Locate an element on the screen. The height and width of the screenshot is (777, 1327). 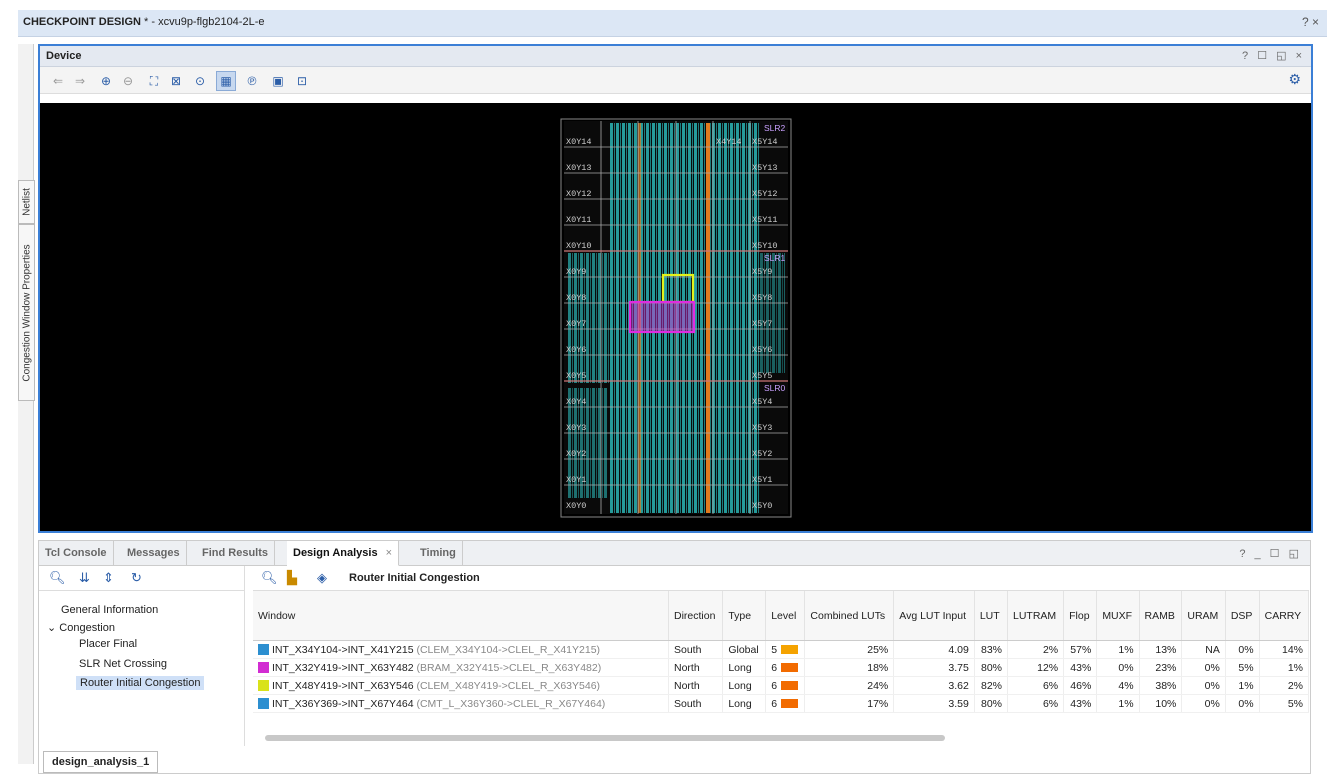
settings-gear-icon: ⚙ is located at coordinates (1294, 79).